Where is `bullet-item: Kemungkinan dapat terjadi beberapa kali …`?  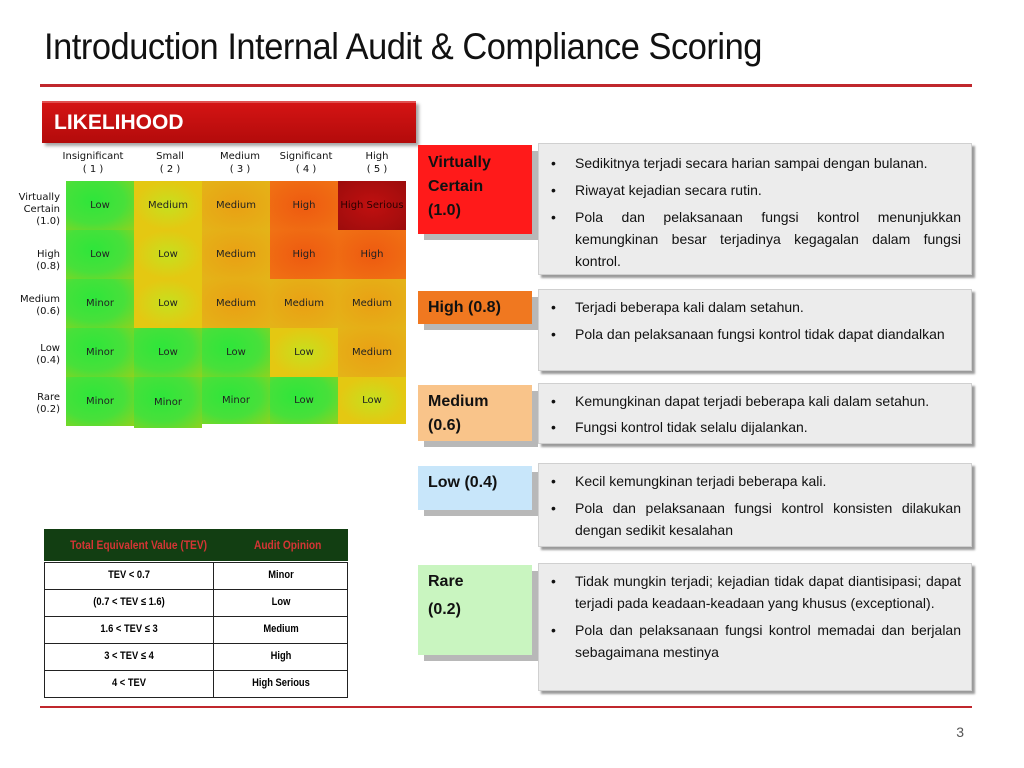 bullet-item: Kemungkinan dapat terjadi beberapa kali … is located at coordinates (755, 401).